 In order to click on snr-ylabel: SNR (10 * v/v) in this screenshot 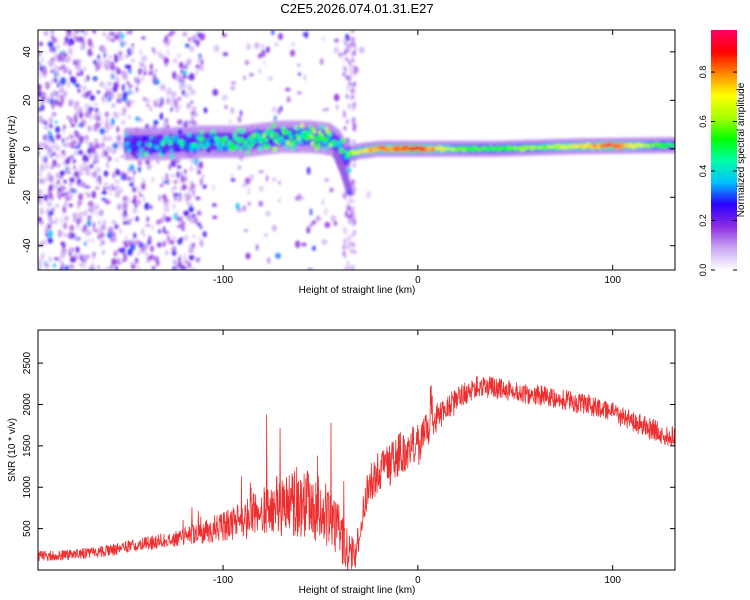, I will do `click(12, 450)`.